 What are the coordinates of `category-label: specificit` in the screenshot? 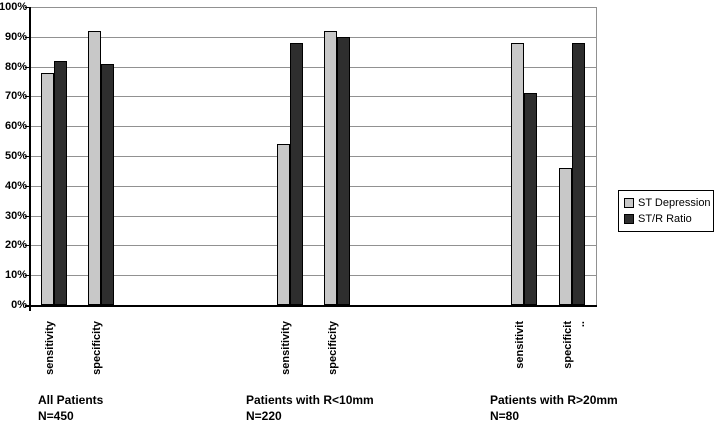 It's located at (568, 345).